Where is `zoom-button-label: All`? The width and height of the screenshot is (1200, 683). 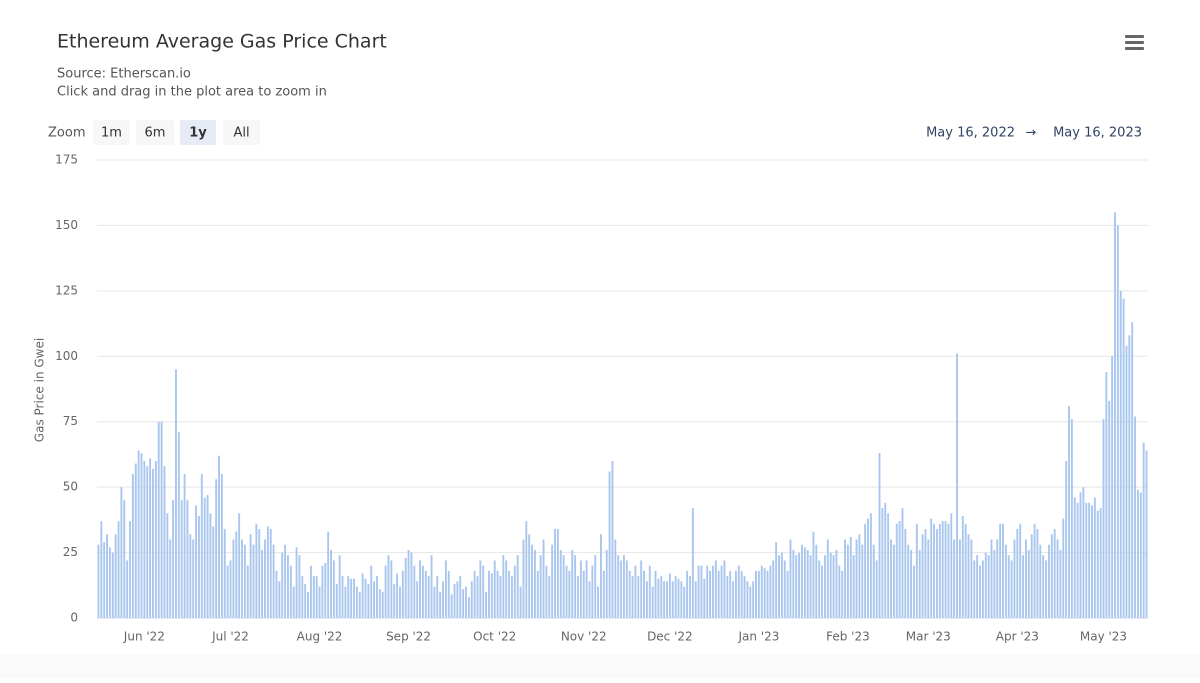 zoom-button-label: All is located at coordinates (241, 133).